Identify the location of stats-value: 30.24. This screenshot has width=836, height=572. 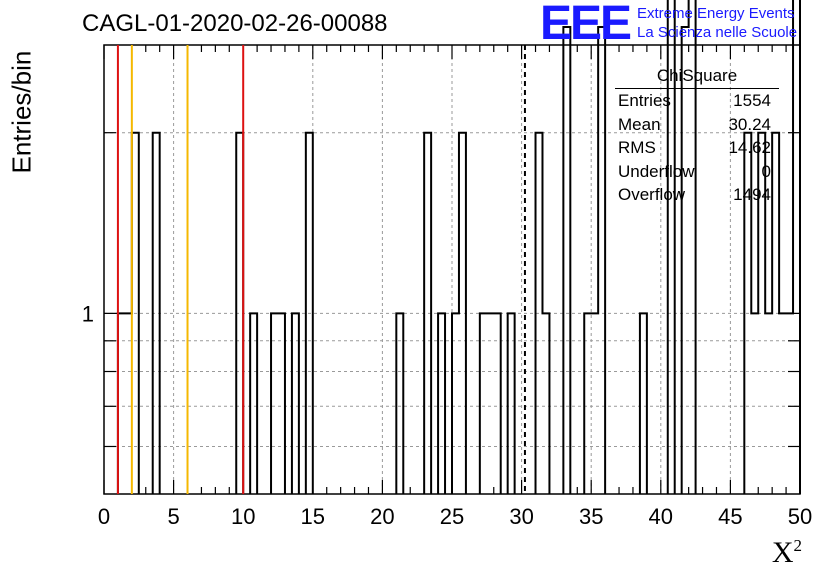
(749, 124).